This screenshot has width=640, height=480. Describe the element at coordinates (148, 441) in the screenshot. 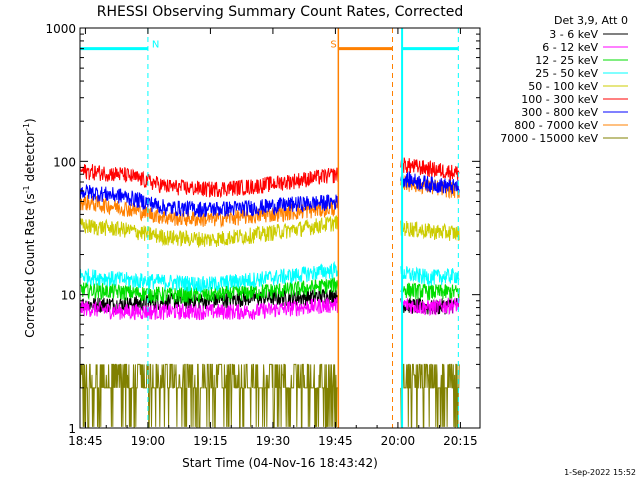

I see `x-tick-label: 19:00` at that location.